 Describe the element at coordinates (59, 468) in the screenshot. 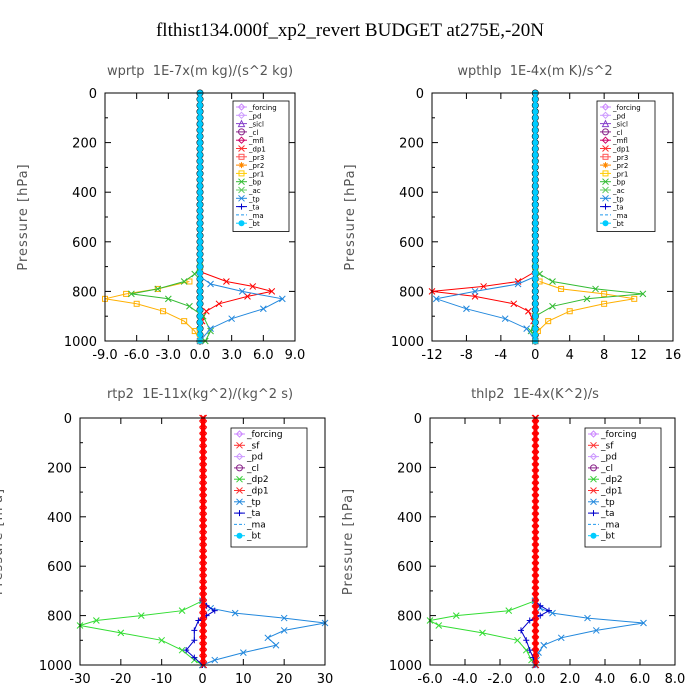

I see `y-tick-label: 200` at that location.